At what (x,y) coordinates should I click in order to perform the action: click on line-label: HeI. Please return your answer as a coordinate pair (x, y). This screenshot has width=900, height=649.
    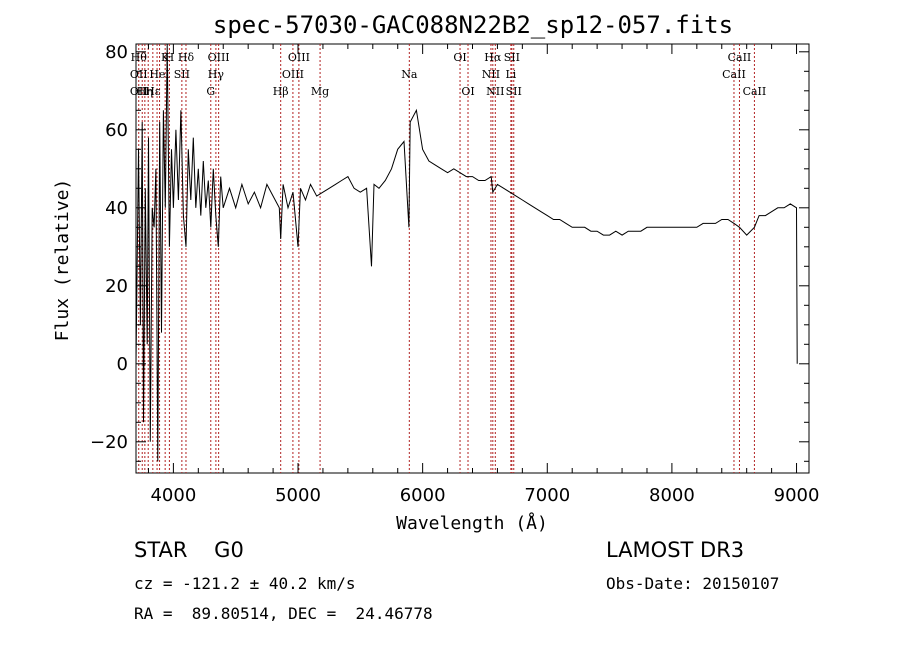
    Looking at the image, I should click on (159, 74).